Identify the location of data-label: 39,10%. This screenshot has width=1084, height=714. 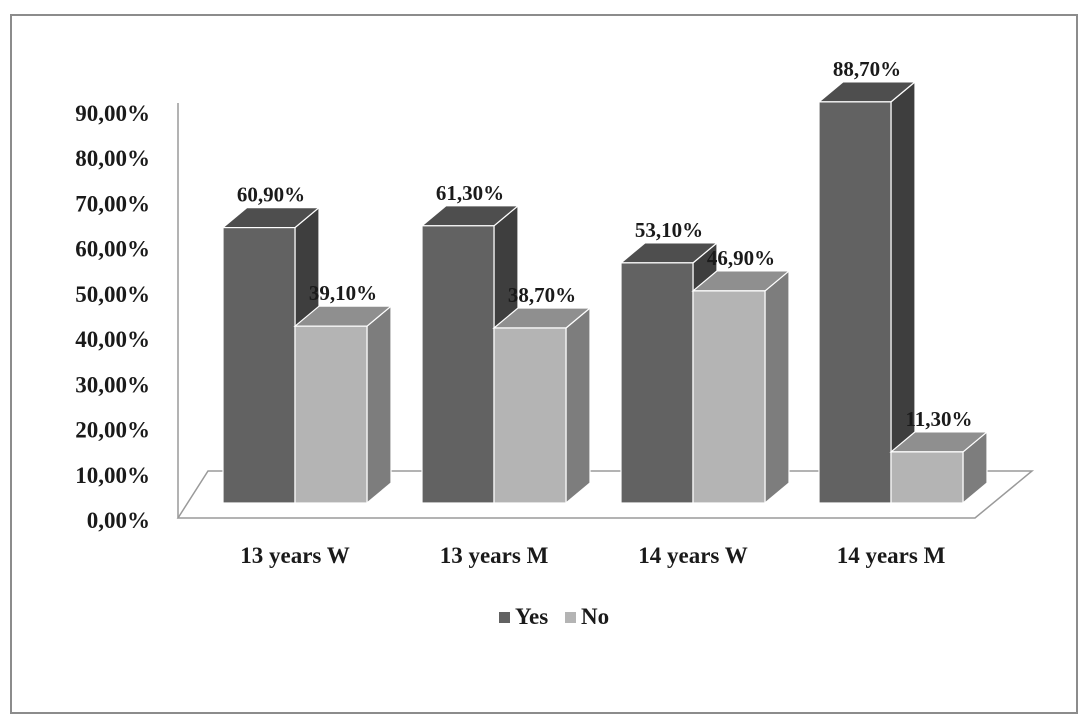
(343, 293).